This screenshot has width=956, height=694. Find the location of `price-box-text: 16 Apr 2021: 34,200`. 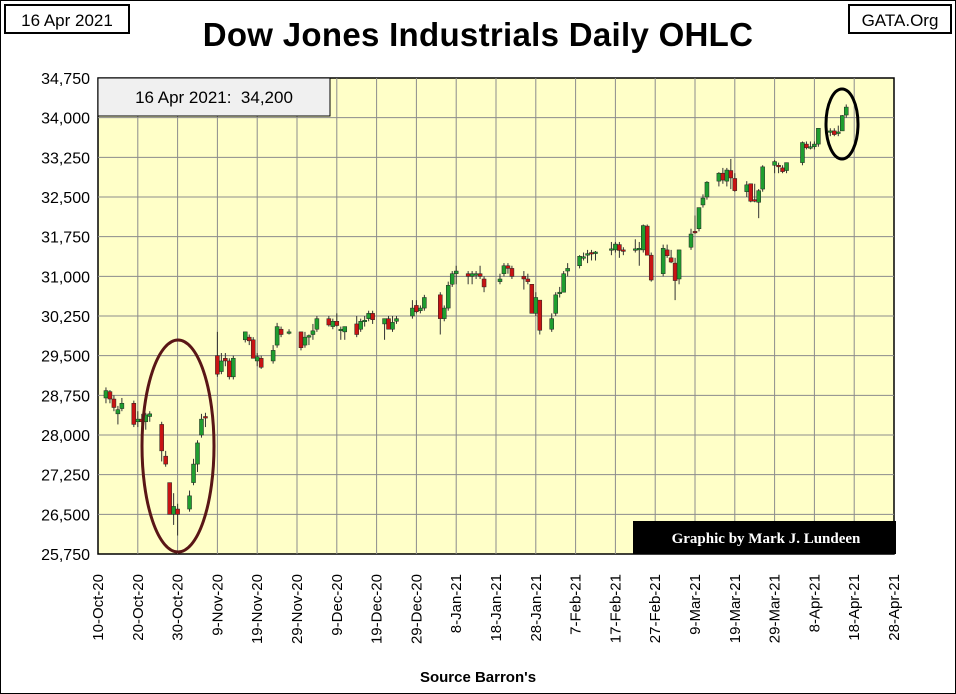

price-box-text: 16 Apr 2021: 34,200 is located at coordinates (214, 97).